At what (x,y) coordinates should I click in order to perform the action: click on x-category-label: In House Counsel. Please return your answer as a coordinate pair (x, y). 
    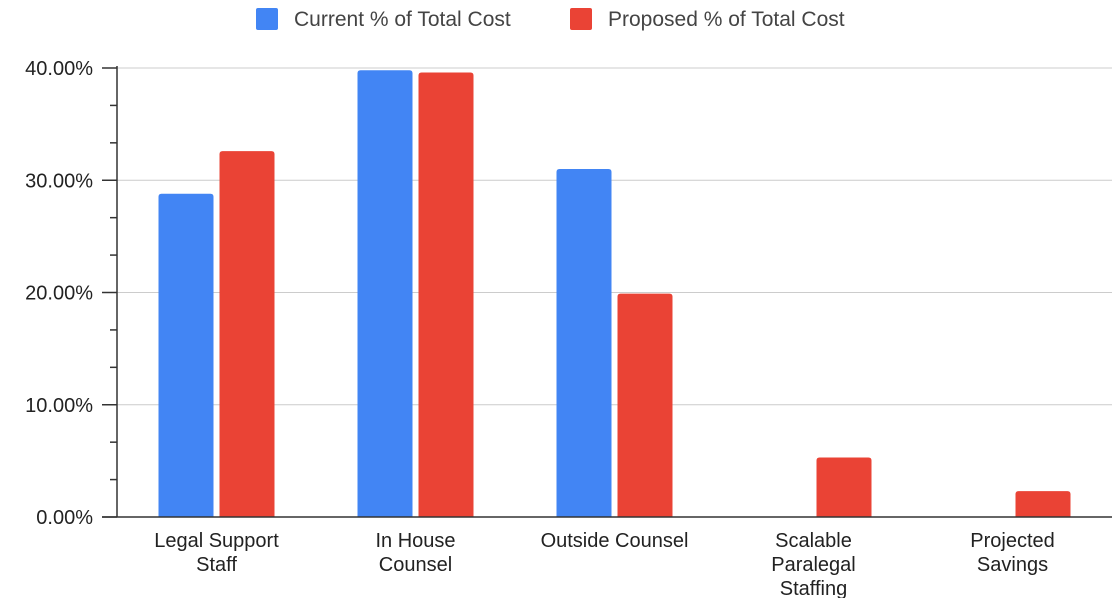
    Looking at the image, I should click on (415, 553).